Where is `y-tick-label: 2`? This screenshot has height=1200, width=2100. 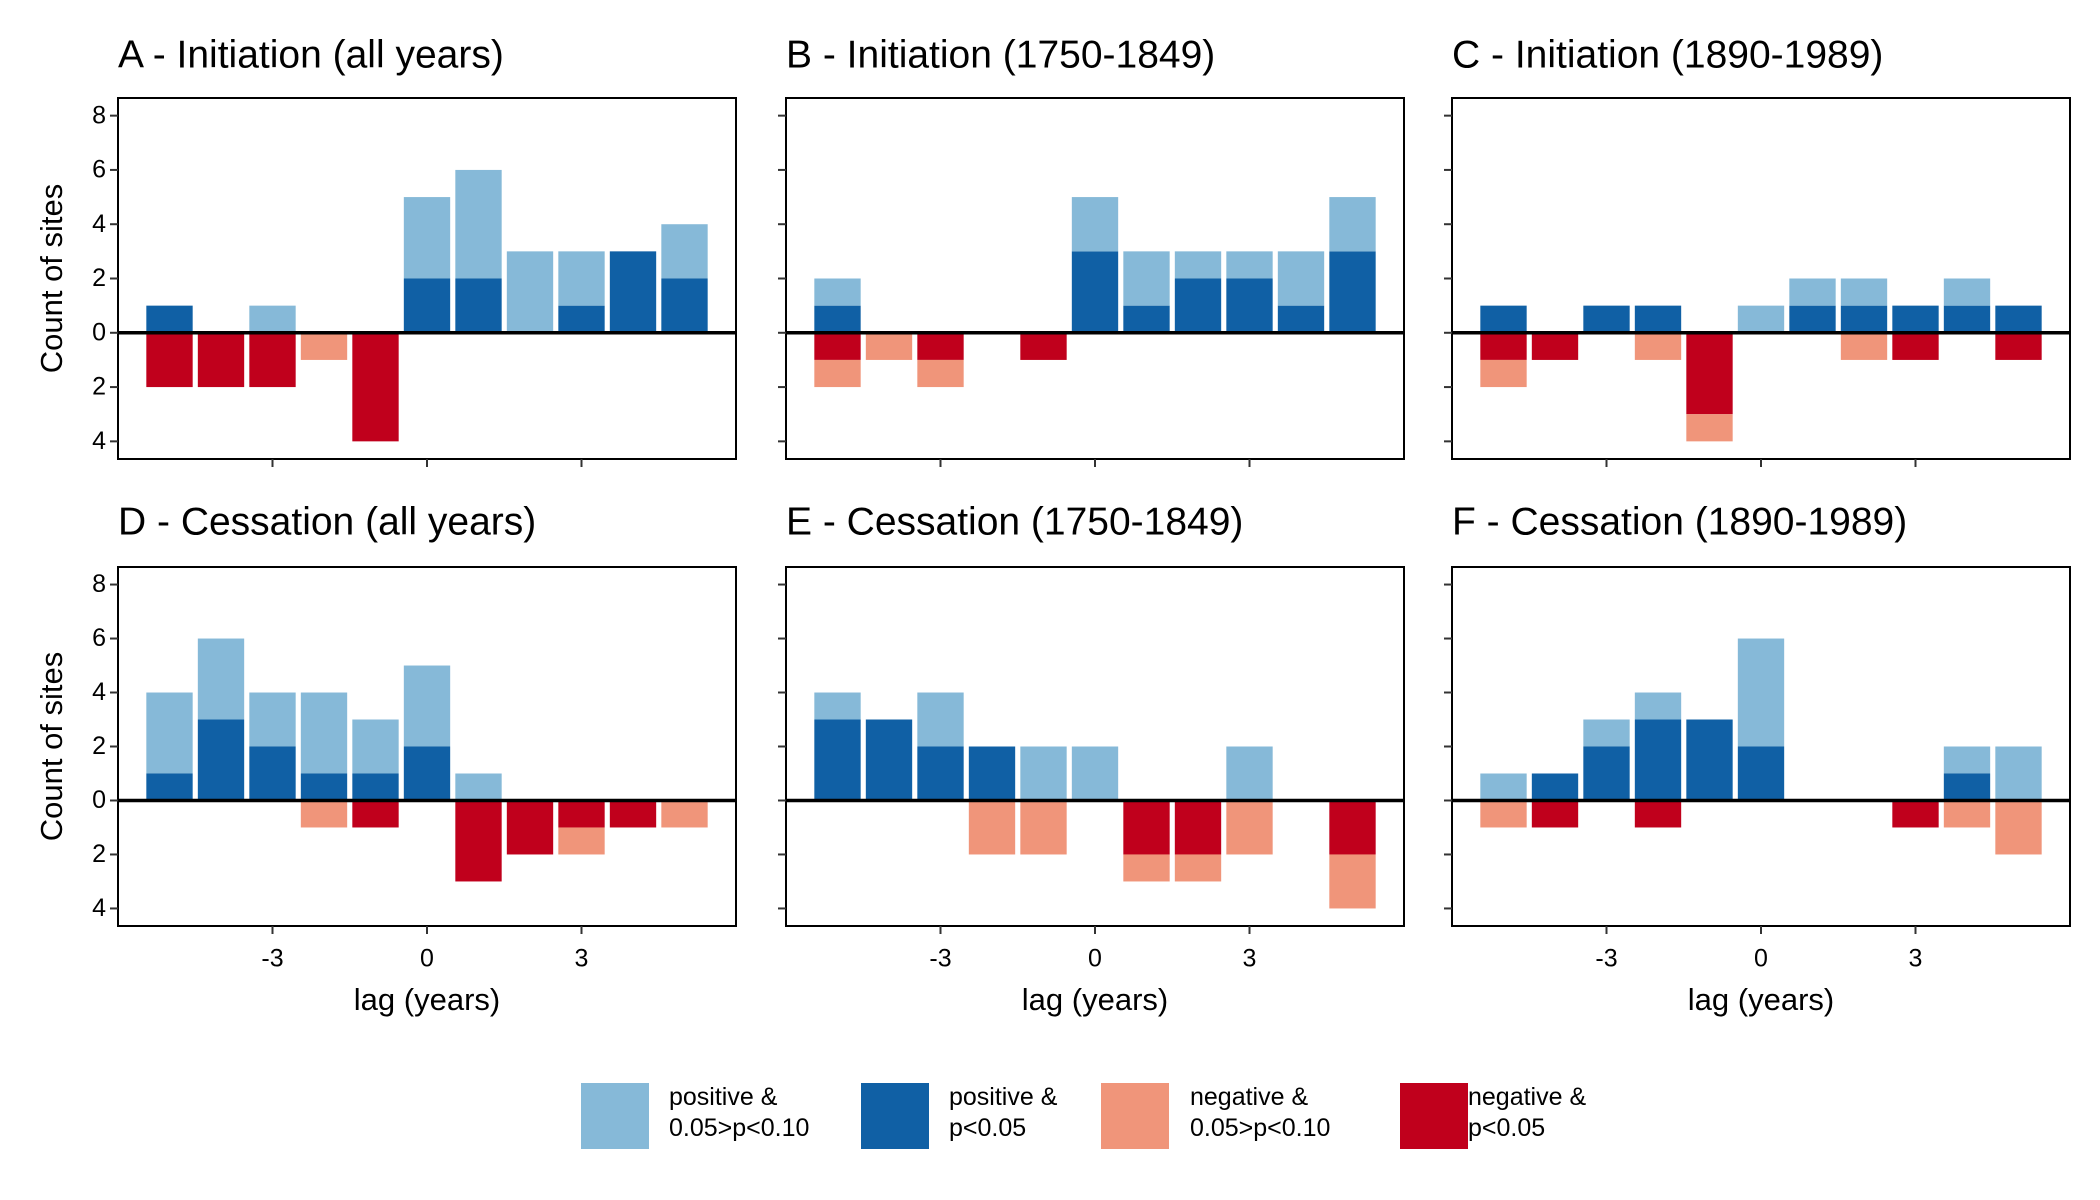
y-tick-label: 2 is located at coordinates (99, 387).